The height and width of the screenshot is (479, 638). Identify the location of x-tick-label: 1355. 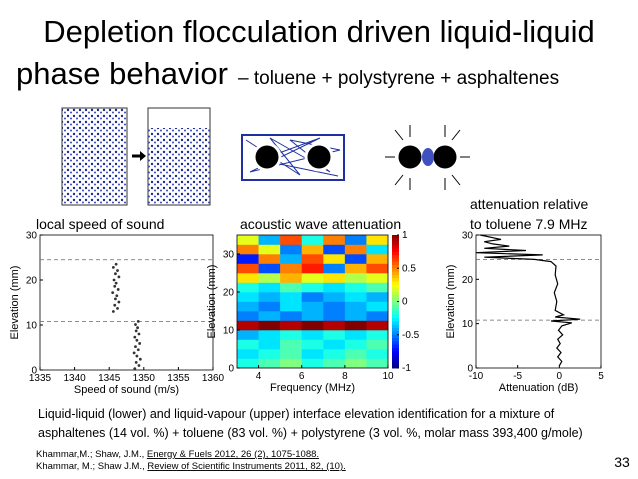
(178, 378).